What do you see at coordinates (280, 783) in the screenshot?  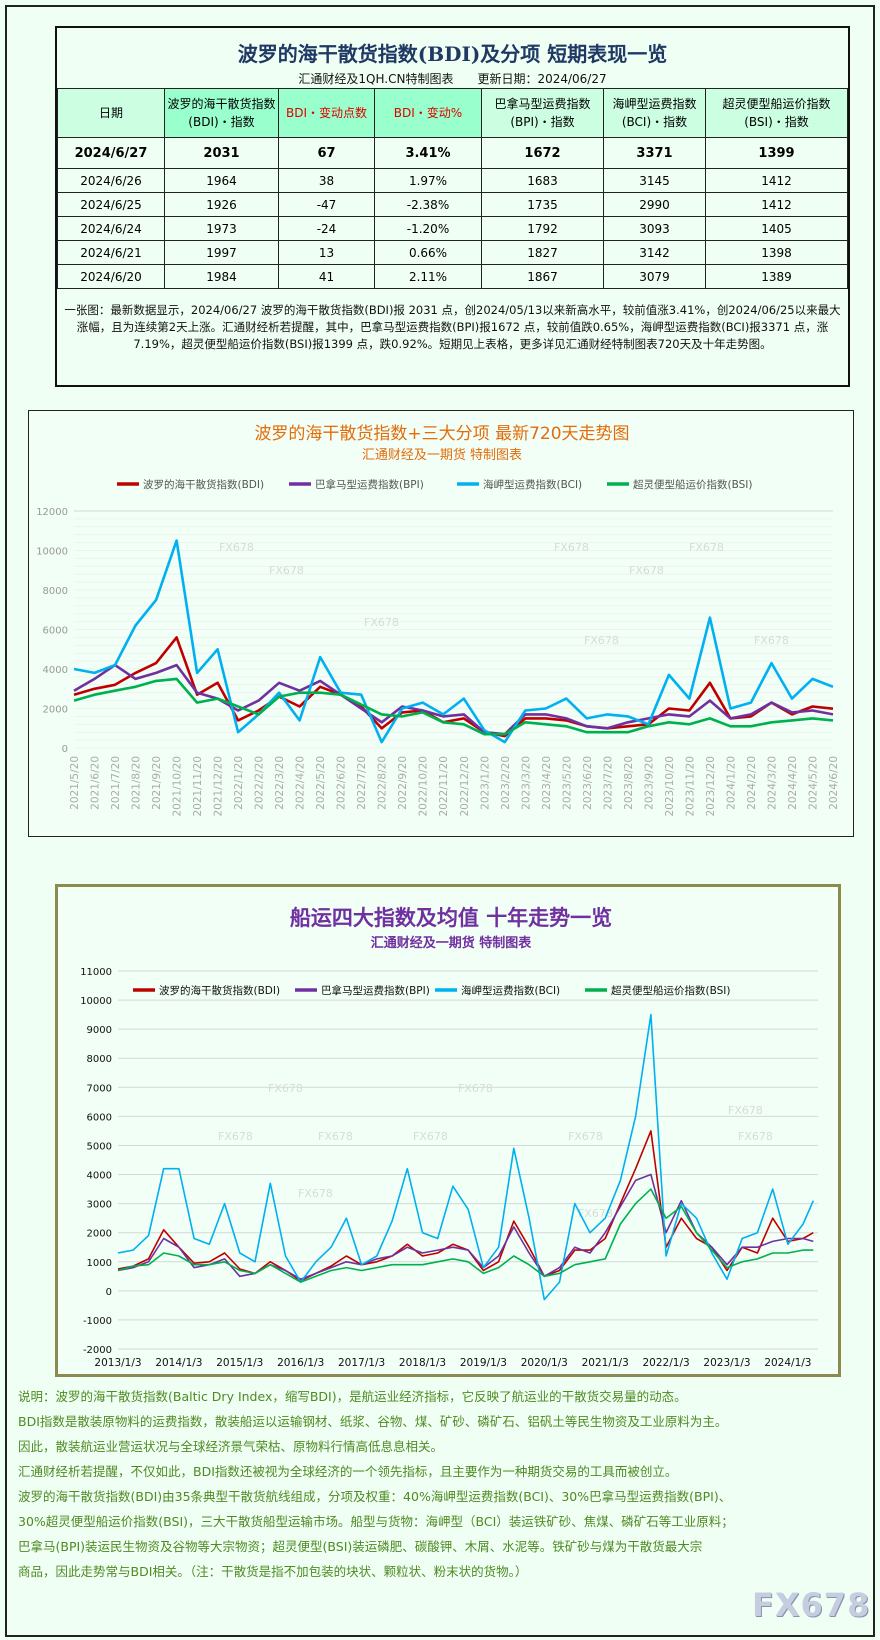 I see `x-tick-label: 2022/3/20` at bounding box center [280, 783].